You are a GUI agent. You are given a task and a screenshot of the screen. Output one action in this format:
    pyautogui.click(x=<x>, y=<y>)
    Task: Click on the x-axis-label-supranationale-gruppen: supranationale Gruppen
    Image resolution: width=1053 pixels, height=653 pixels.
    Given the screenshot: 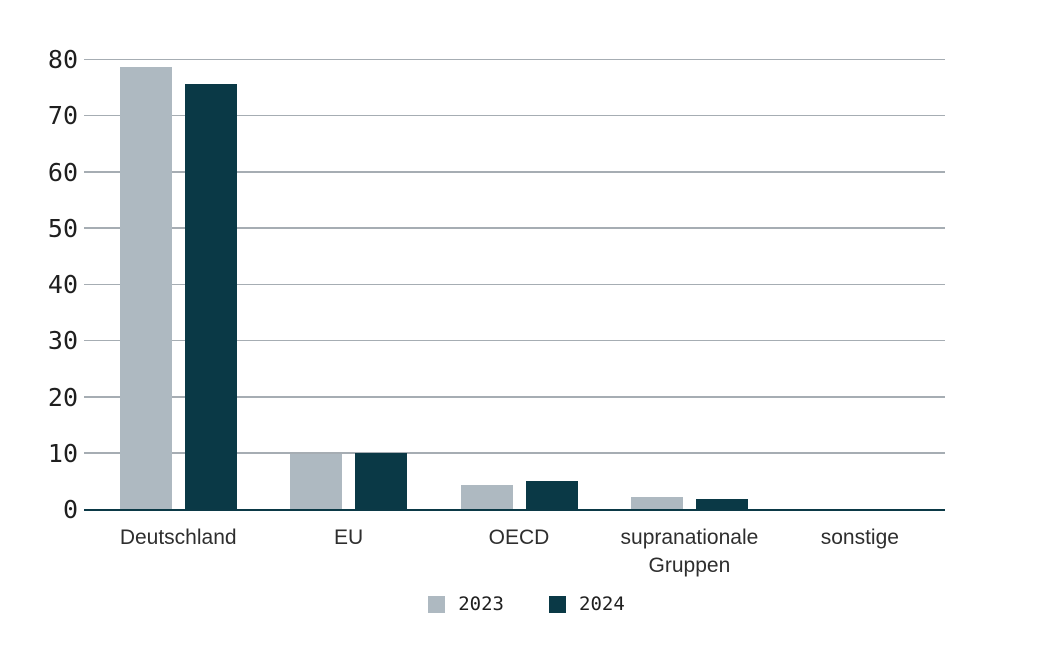 What is the action you would take?
    pyautogui.click(x=689, y=551)
    